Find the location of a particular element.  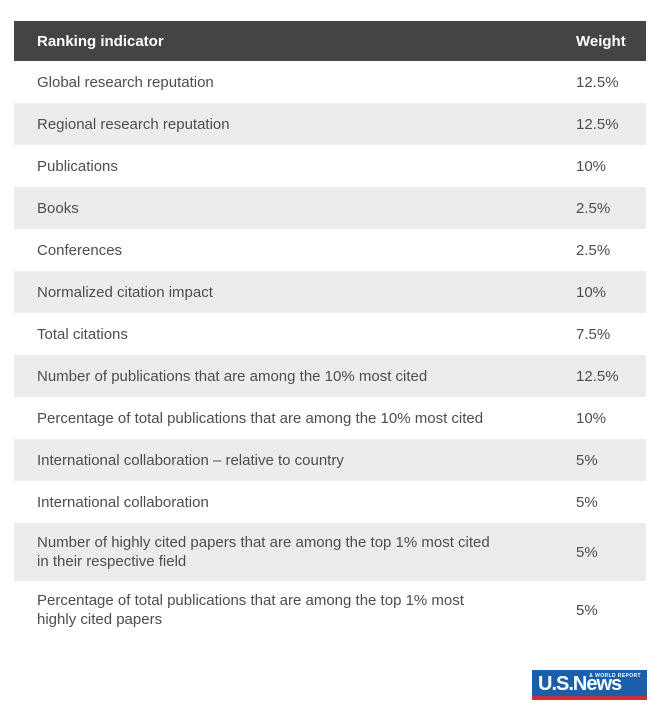

table-row: International collaboration 5% is located at coordinates (330, 502).